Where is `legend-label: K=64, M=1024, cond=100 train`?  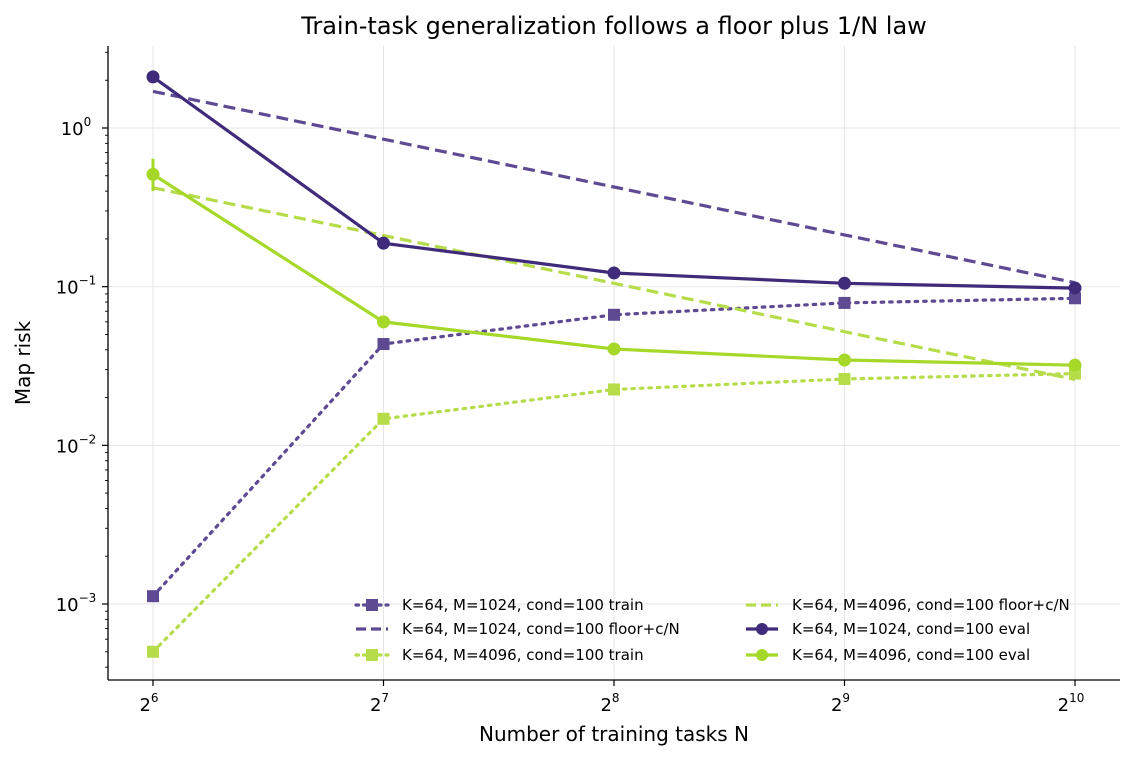
legend-label: K=64, M=1024, cond=100 train is located at coordinates (523, 605).